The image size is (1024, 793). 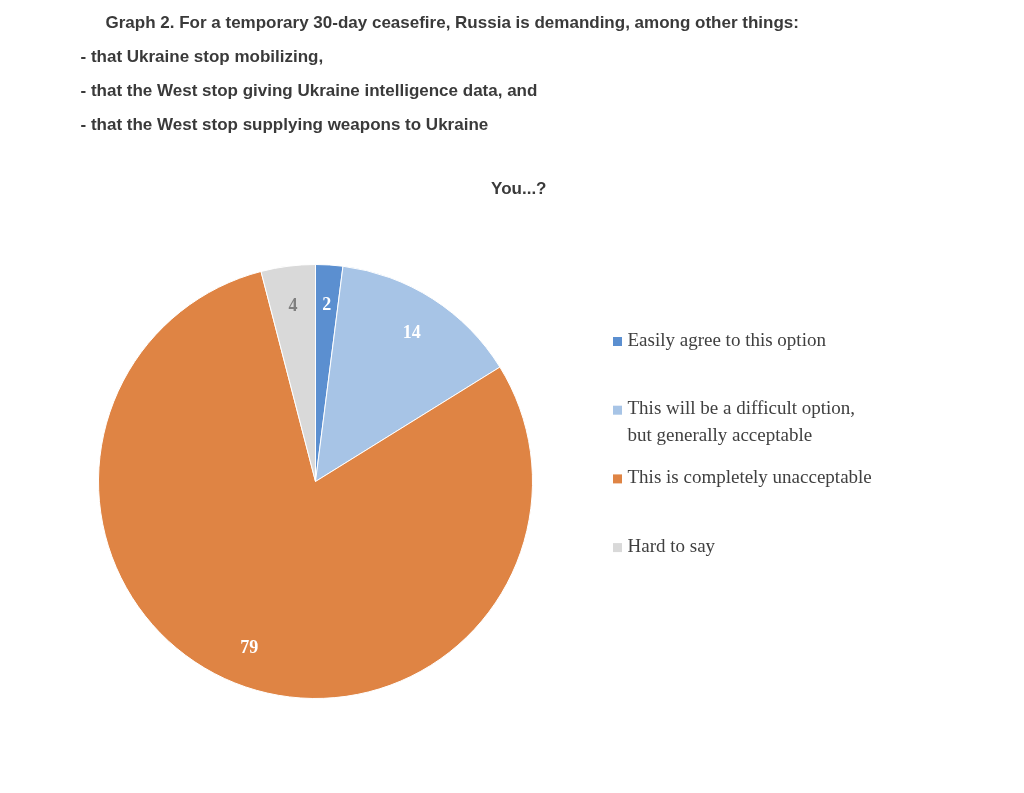 What do you see at coordinates (327, 304) in the screenshot?
I see `data-label: 2` at bounding box center [327, 304].